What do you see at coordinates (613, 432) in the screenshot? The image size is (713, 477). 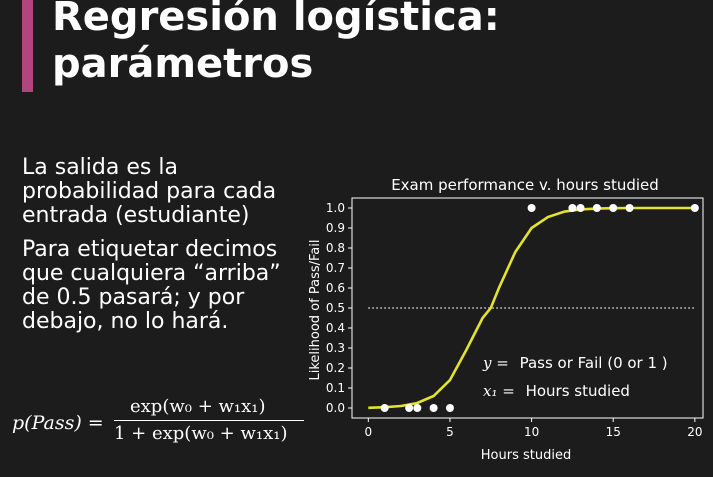 I see `x-tick-label: 15` at bounding box center [613, 432].